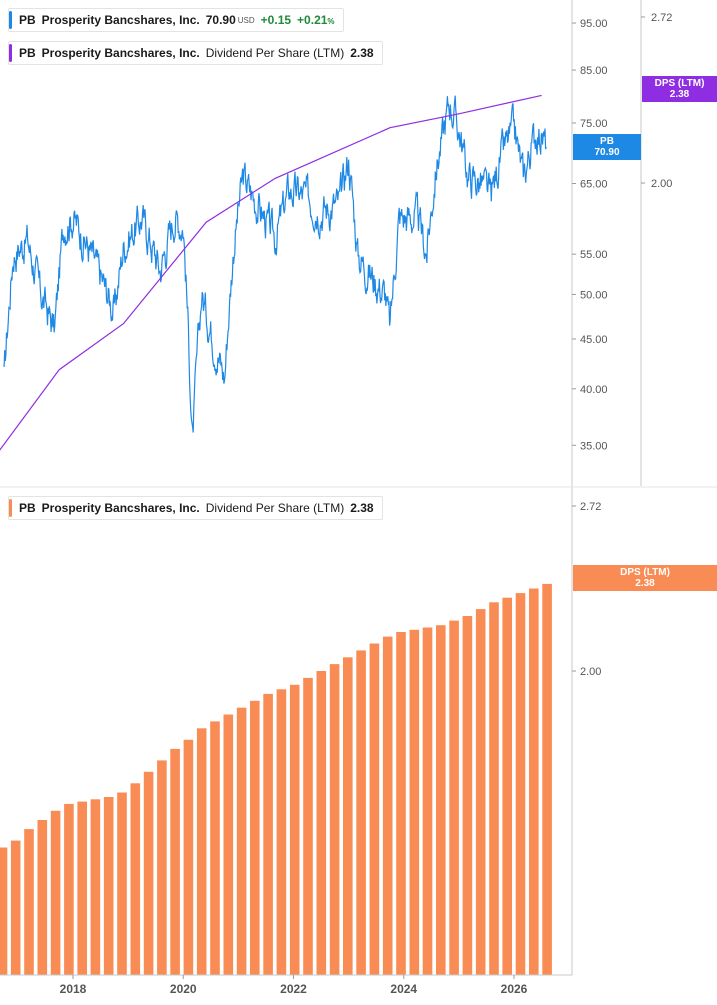  Describe the element at coordinates (10, 508) in the screenshot. I see `dps-bar-legend-color` at that location.